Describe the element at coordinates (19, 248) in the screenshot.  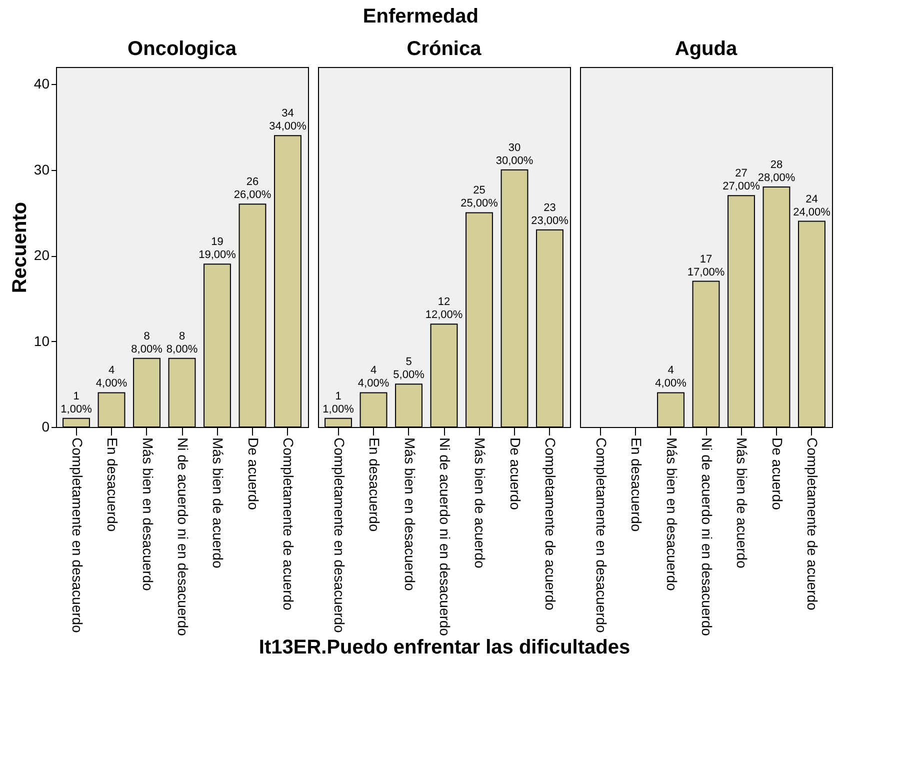
I see `y-axis-title: Recuento` at that location.